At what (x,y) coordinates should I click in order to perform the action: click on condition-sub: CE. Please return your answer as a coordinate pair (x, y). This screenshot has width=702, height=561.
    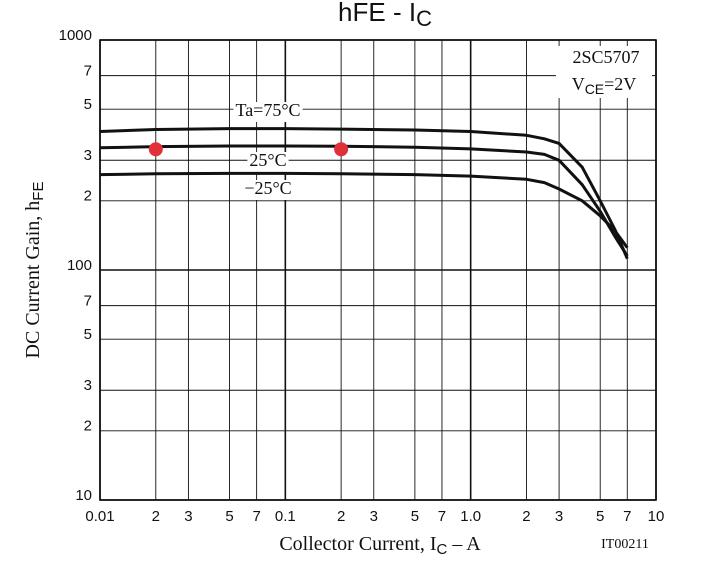
    Looking at the image, I should click on (594, 89).